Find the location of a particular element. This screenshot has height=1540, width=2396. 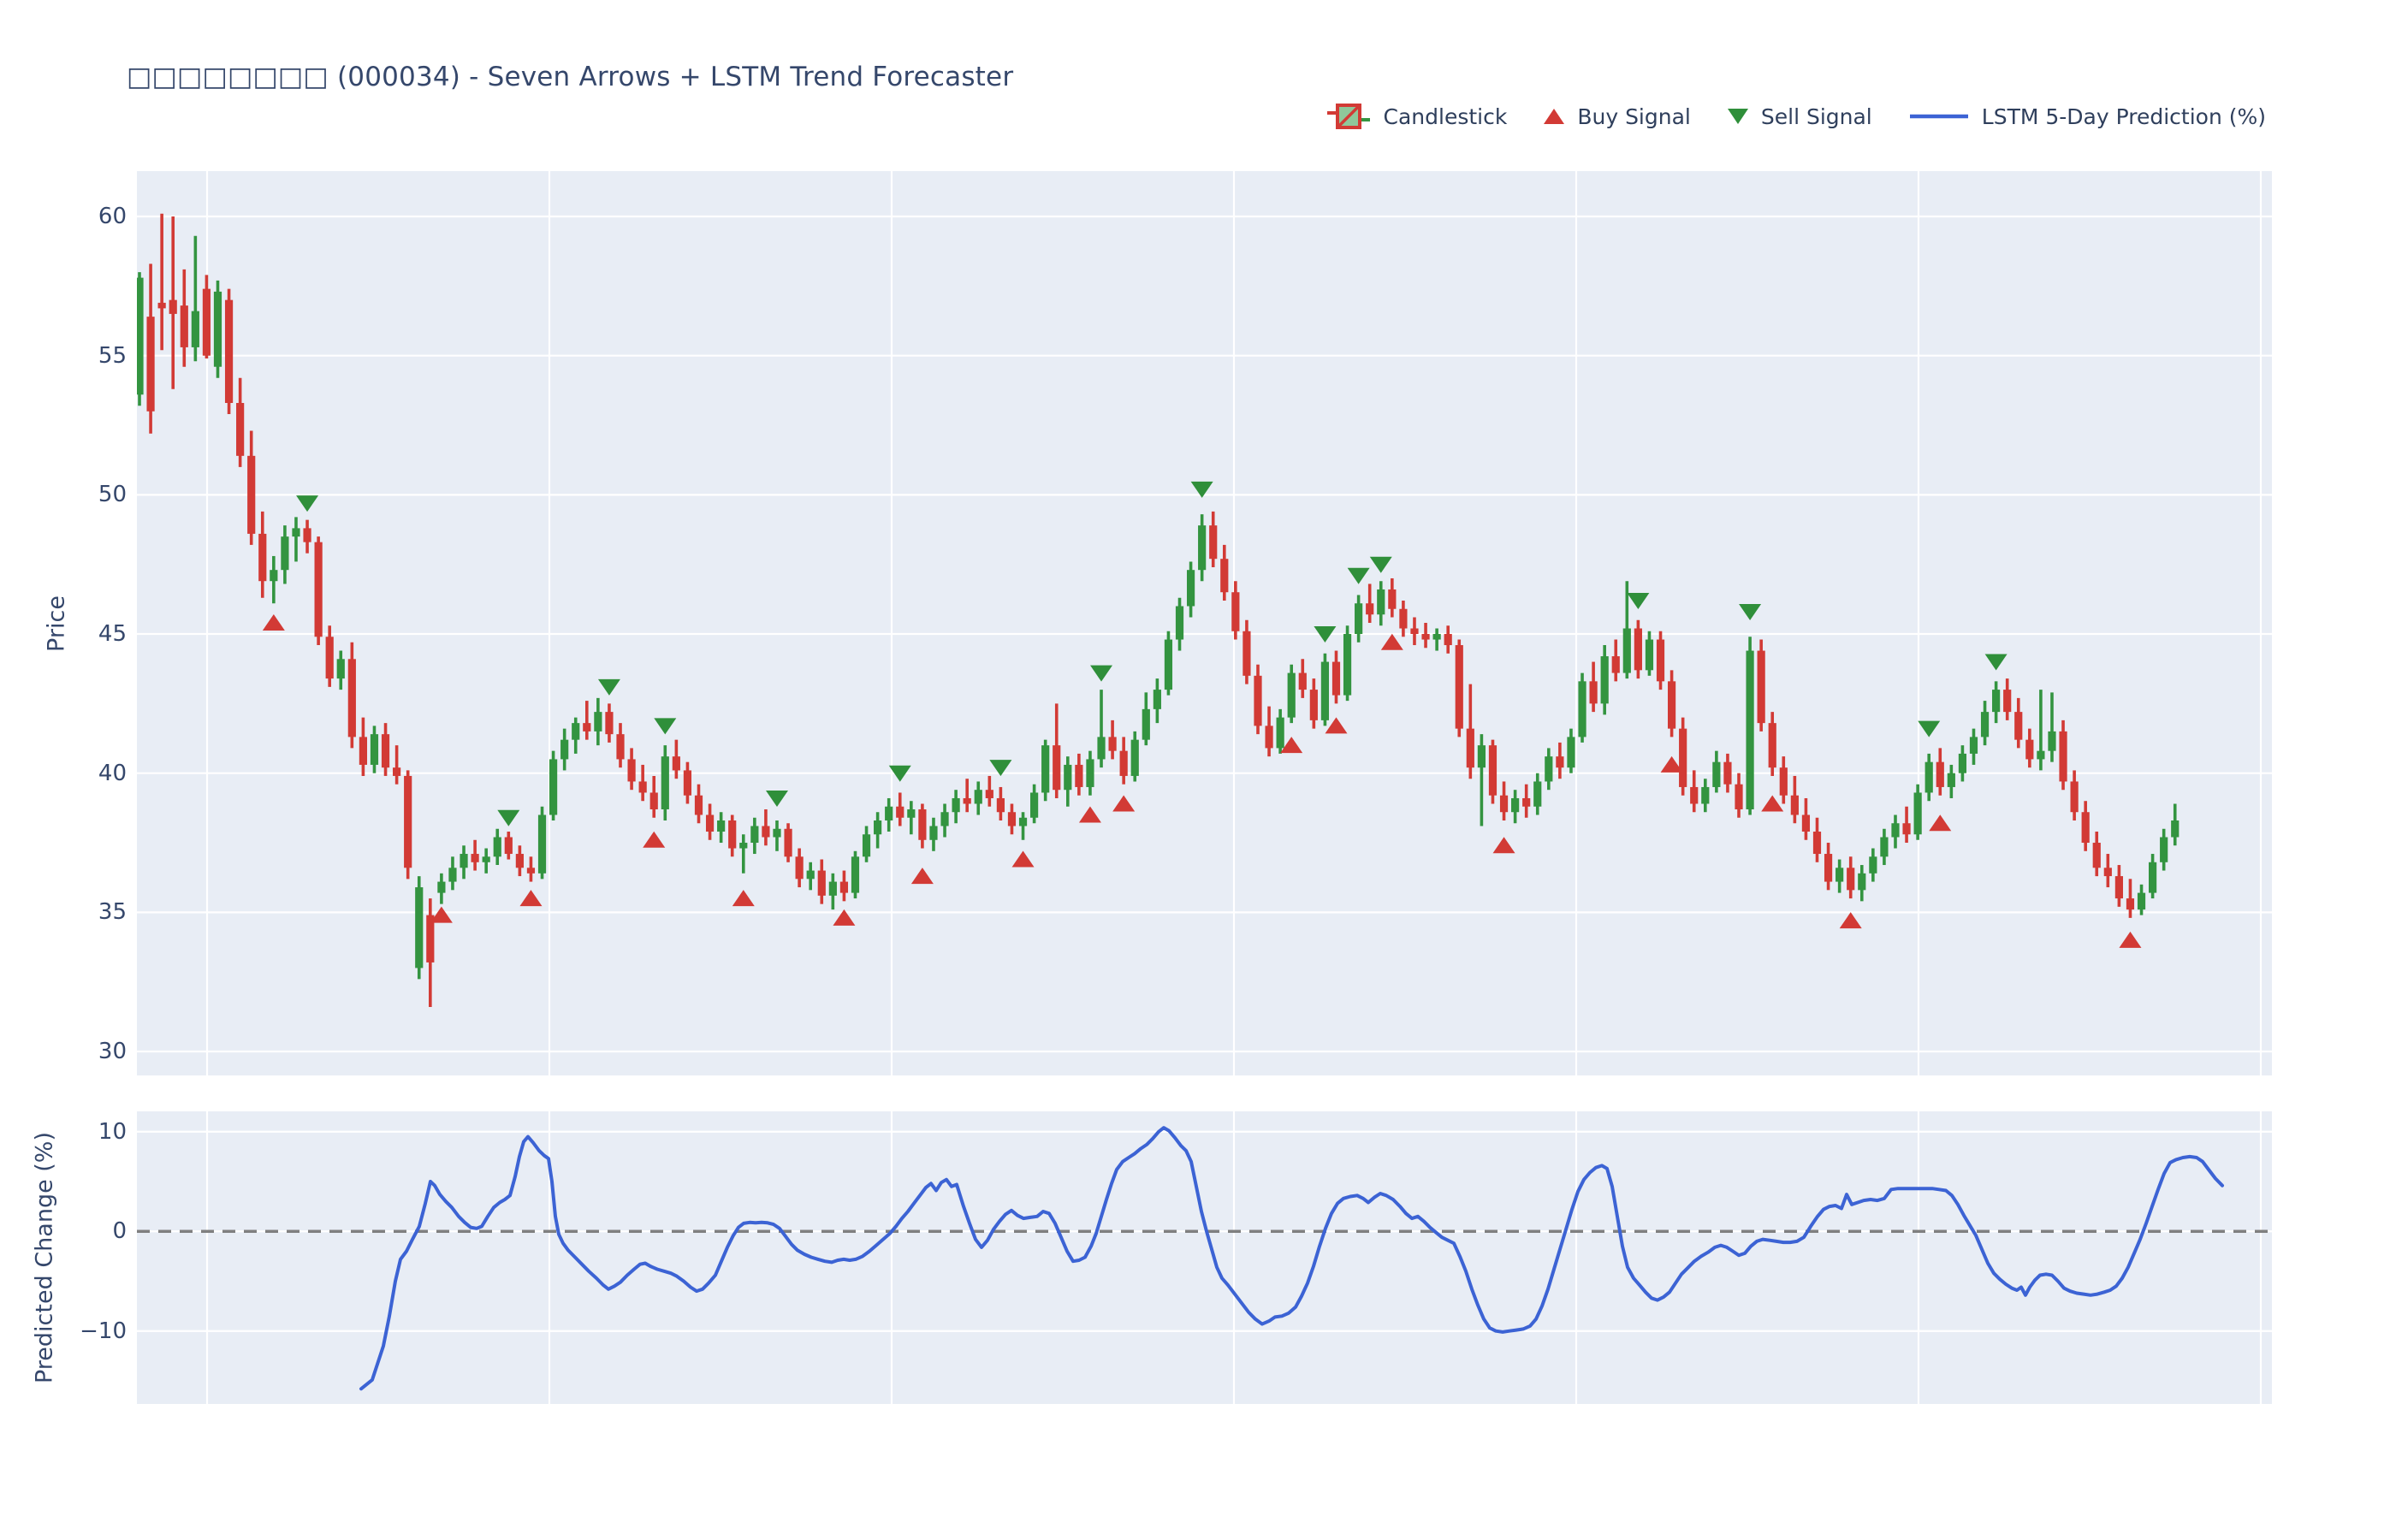

legend-label: LSTM 5-Day Prediction (%) is located at coordinates (2124, 116).